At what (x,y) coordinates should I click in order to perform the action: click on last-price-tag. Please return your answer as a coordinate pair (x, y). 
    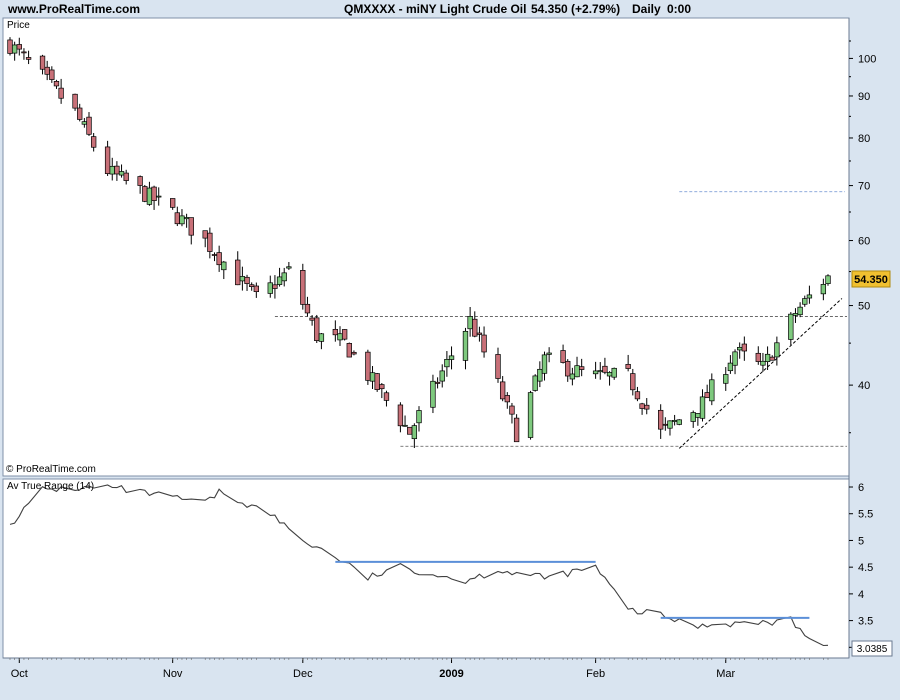
    Looking at the image, I should click on (871, 279).